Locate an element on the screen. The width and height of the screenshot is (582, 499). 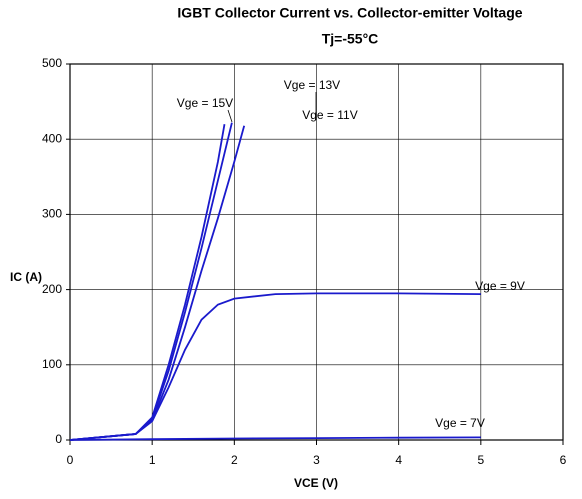
curve-label: Vge = 11V is located at coordinates (330, 115).